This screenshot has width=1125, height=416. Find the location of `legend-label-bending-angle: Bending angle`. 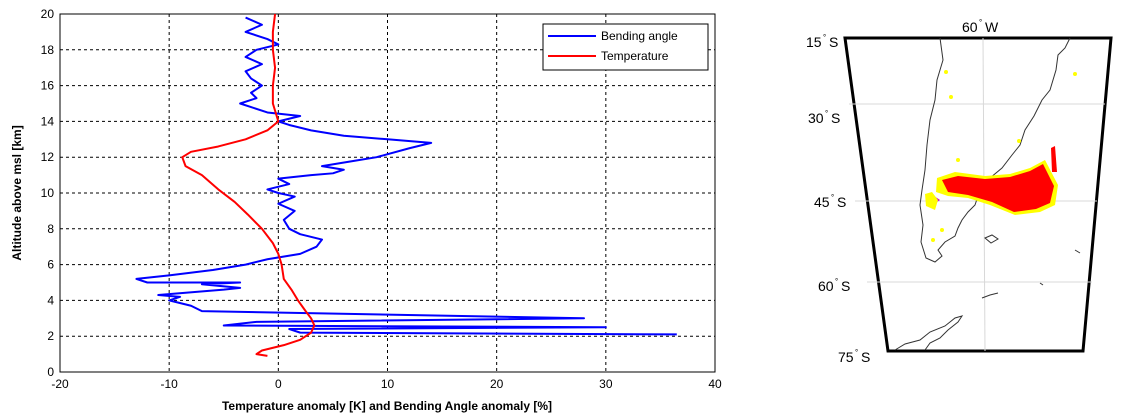

legend-label-bending-angle: Bending angle is located at coordinates (639, 36).